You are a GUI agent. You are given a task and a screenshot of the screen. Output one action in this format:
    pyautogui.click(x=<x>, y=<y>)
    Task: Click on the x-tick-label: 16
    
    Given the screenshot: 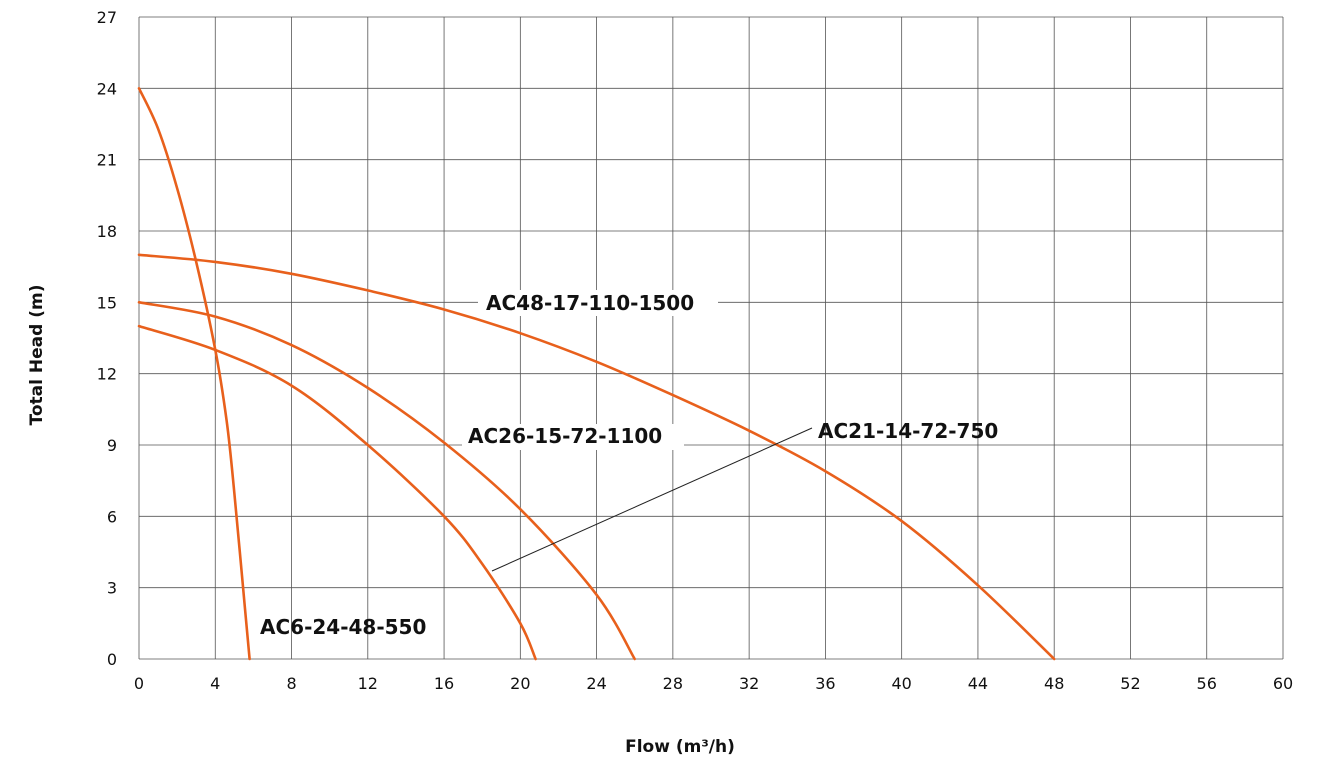 What is the action you would take?
    pyautogui.click(x=444, y=683)
    